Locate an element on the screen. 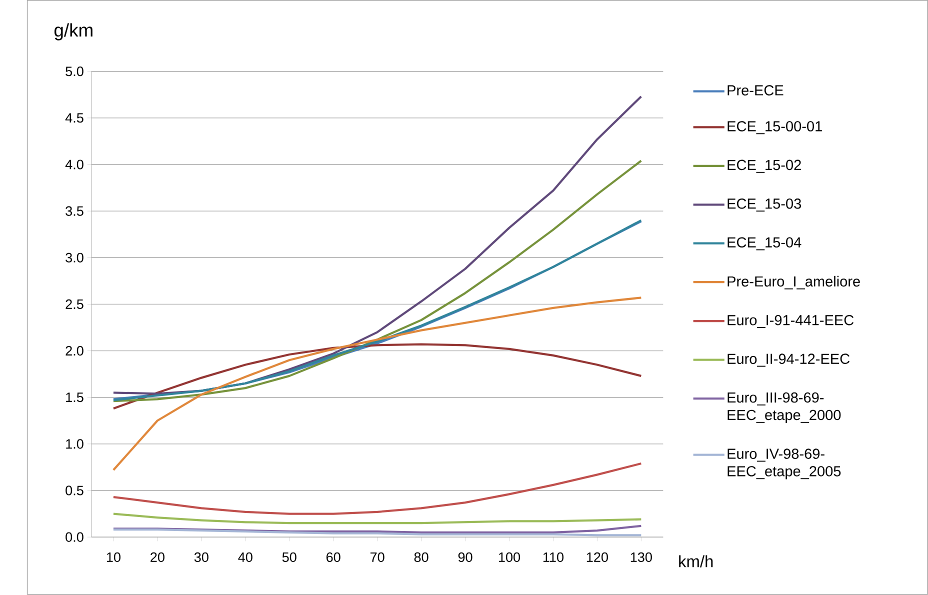 Image resolution: width=928 pixels, height=595 pixels. x-tick-label: 20 is located at coordinates (157, 557).